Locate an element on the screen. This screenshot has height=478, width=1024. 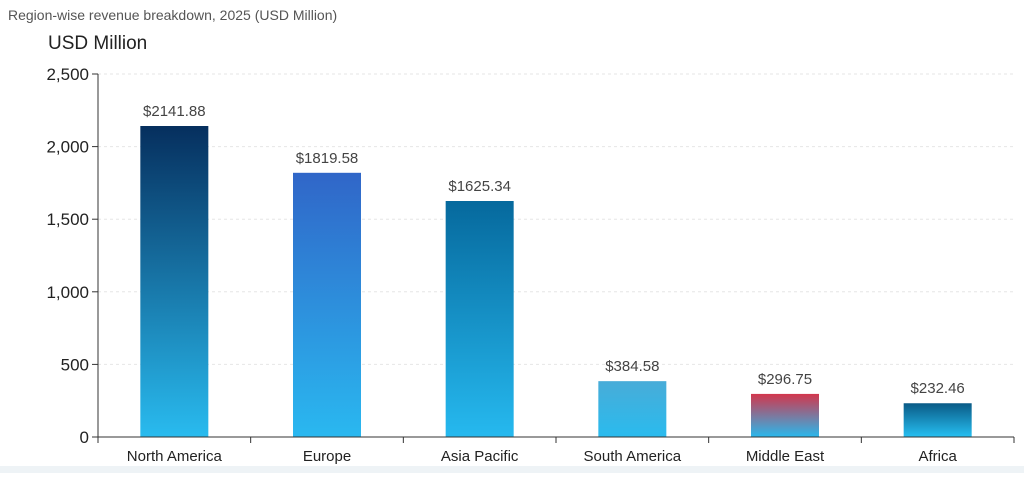
y-tick-label: 2,000 is located at coordinates (67, 147).